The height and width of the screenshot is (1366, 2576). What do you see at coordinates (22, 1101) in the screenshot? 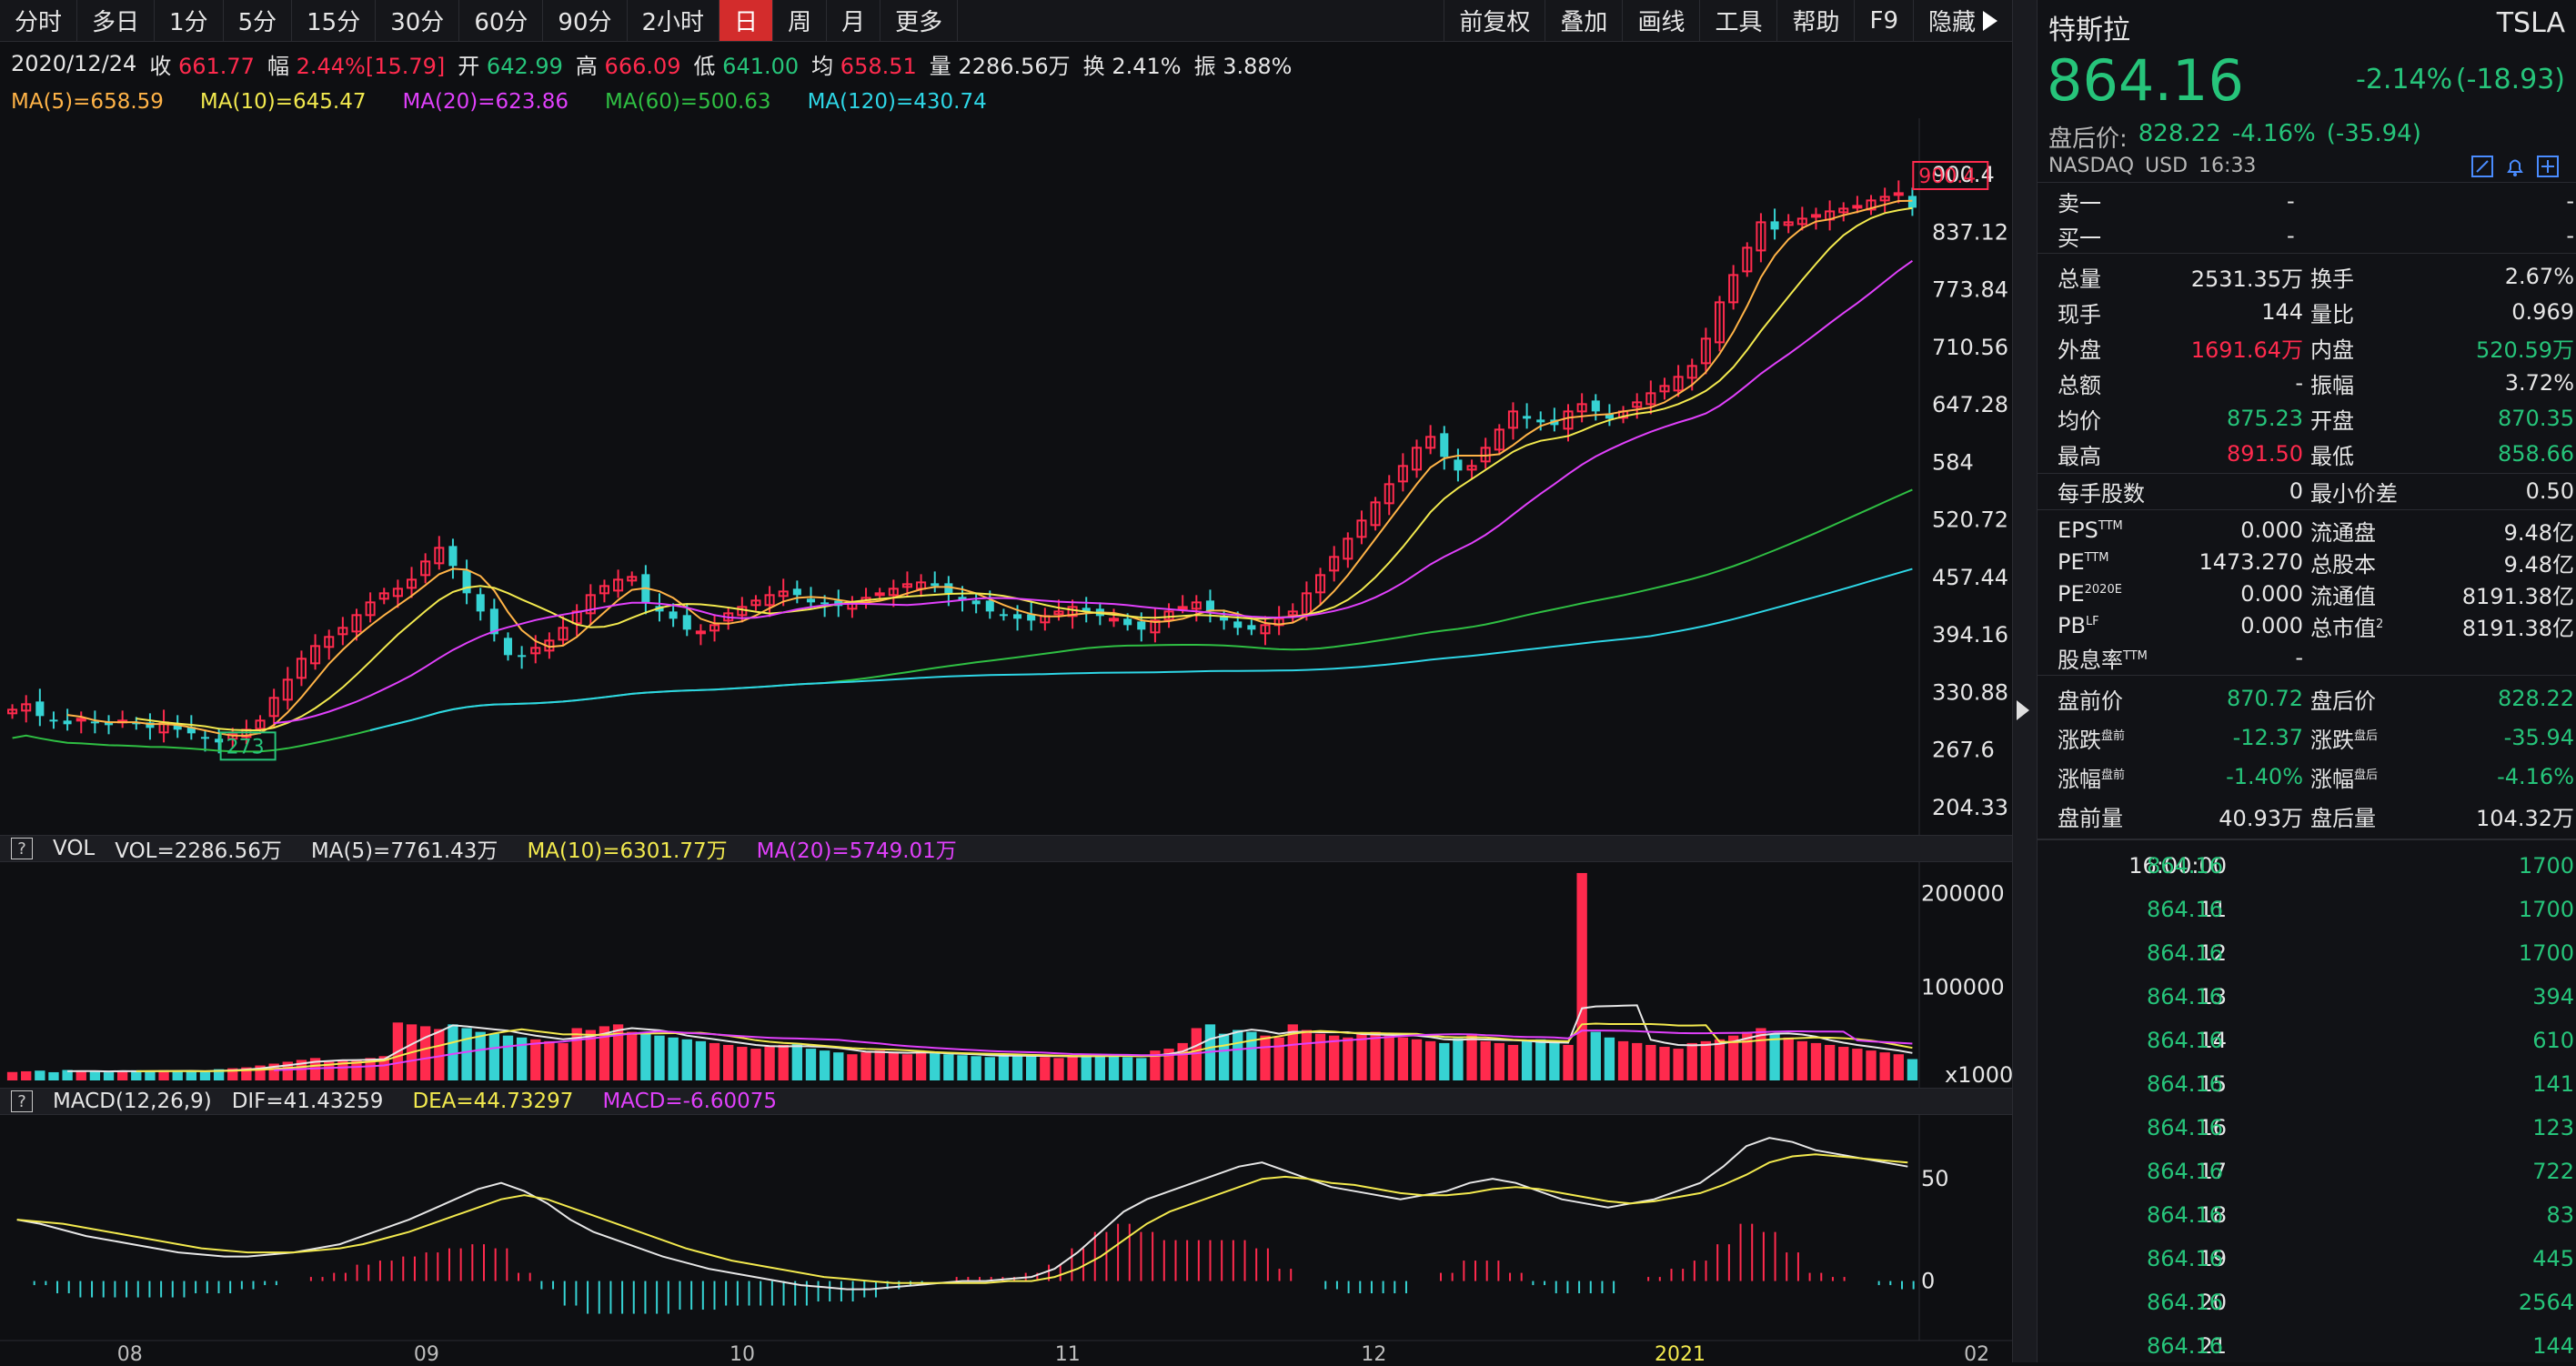
I see `macd-help-button: ?` at bounding box center [22, 1101].